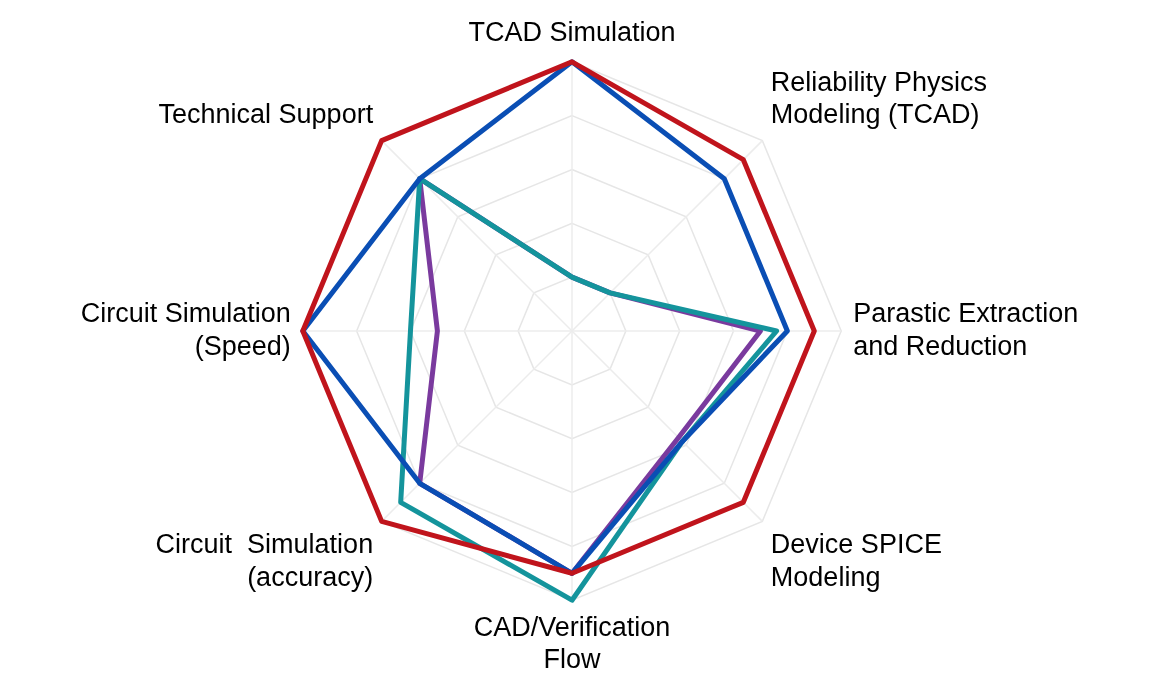 This screenshot has height=694, width=1153. Describe the element at coordinates (266, 114) in the screenshot. I see `spoke-label: Technical Support` at that location.